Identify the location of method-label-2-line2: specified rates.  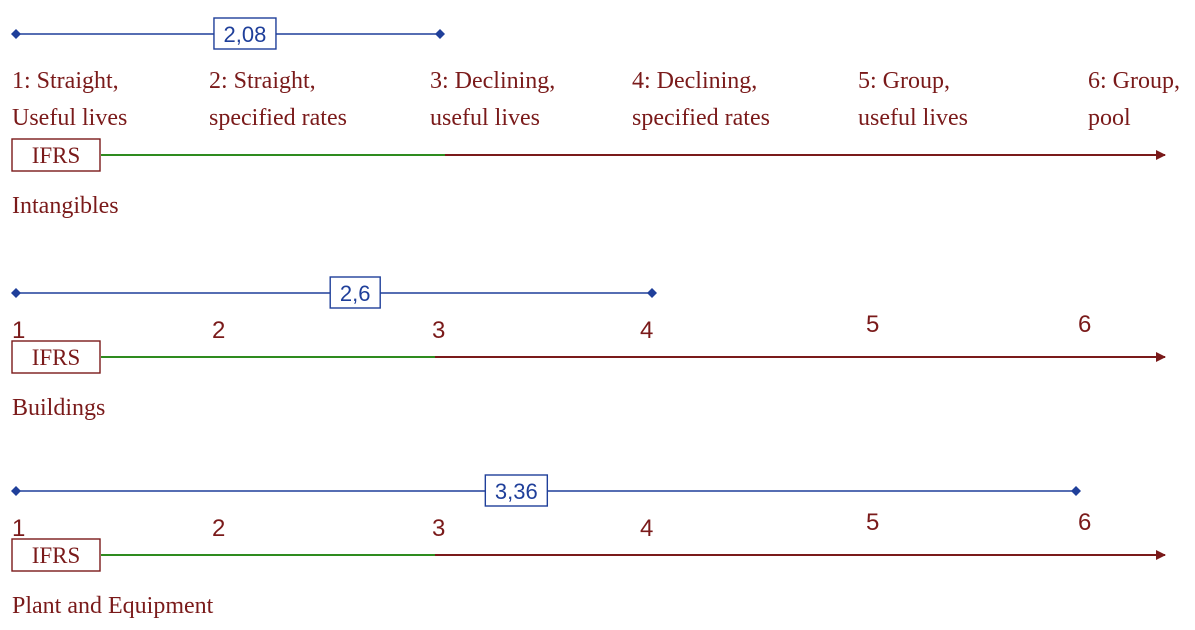
(278, 118).